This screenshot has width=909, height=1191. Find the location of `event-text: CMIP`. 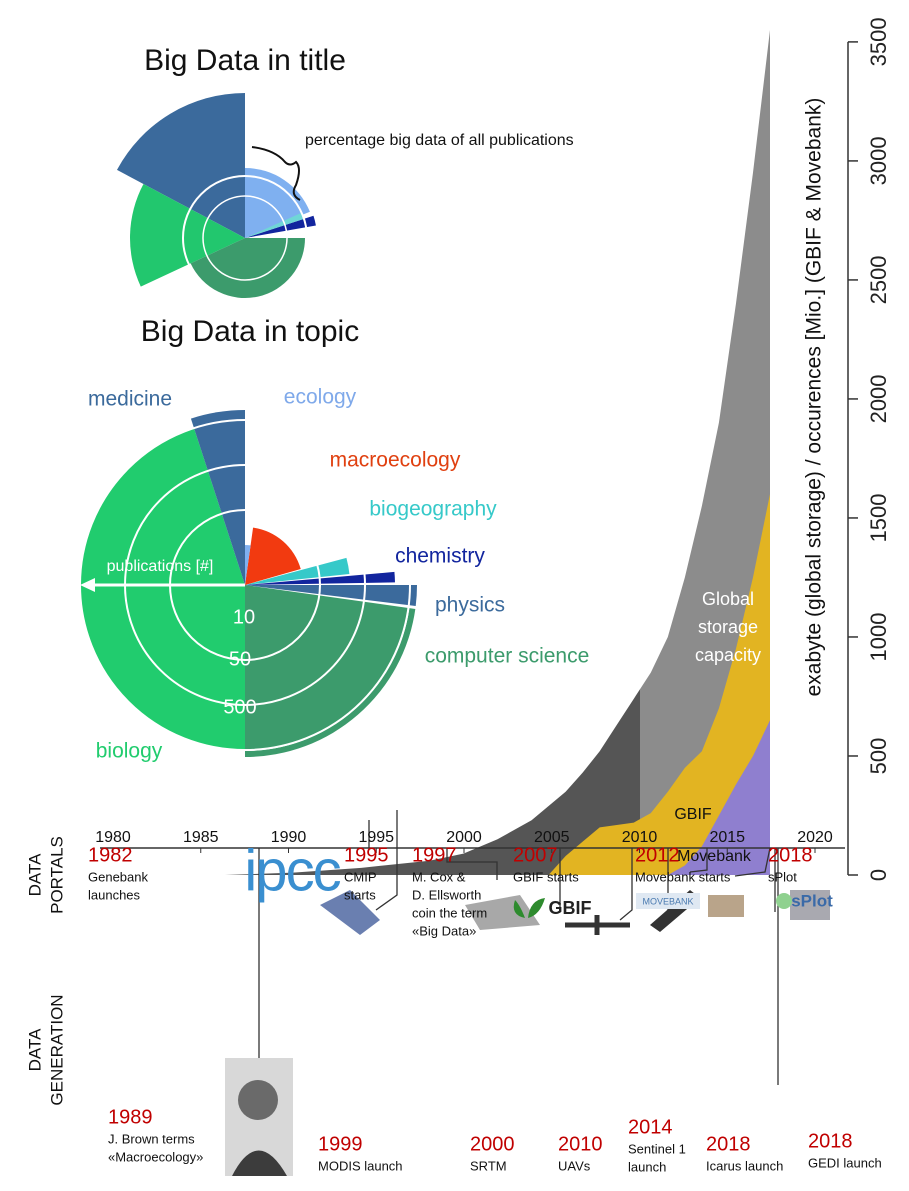

event-text: CMIP is located at coordinates (360, 876).